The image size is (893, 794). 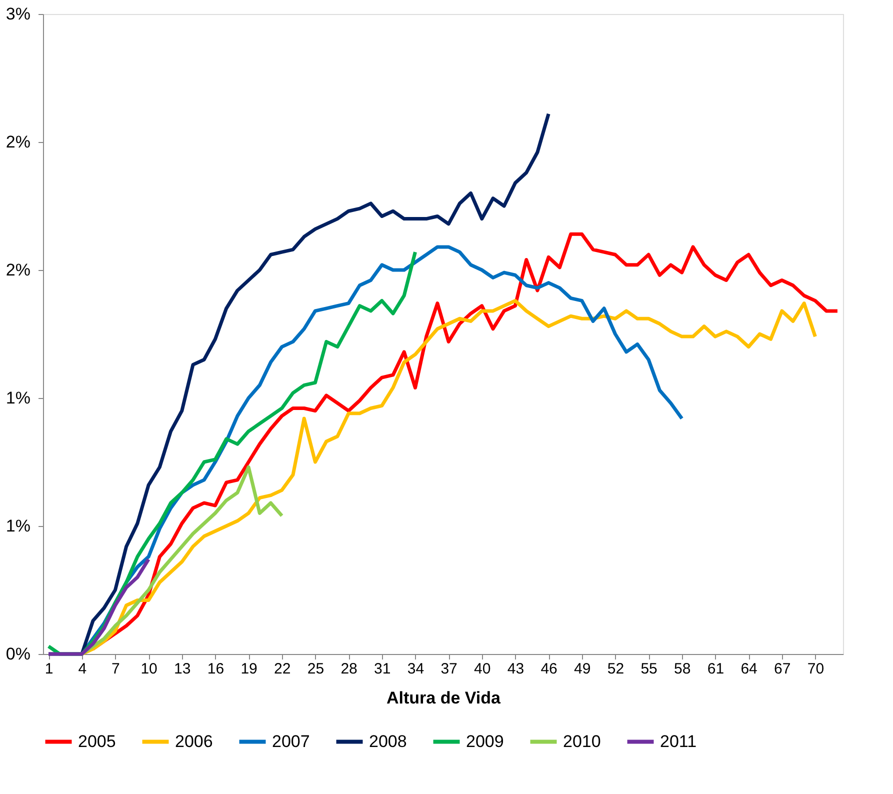 What do you see at coordinates (291, 741) in the screenshot?
I see `legend-label: 2007` at bounding box center [291, 741].